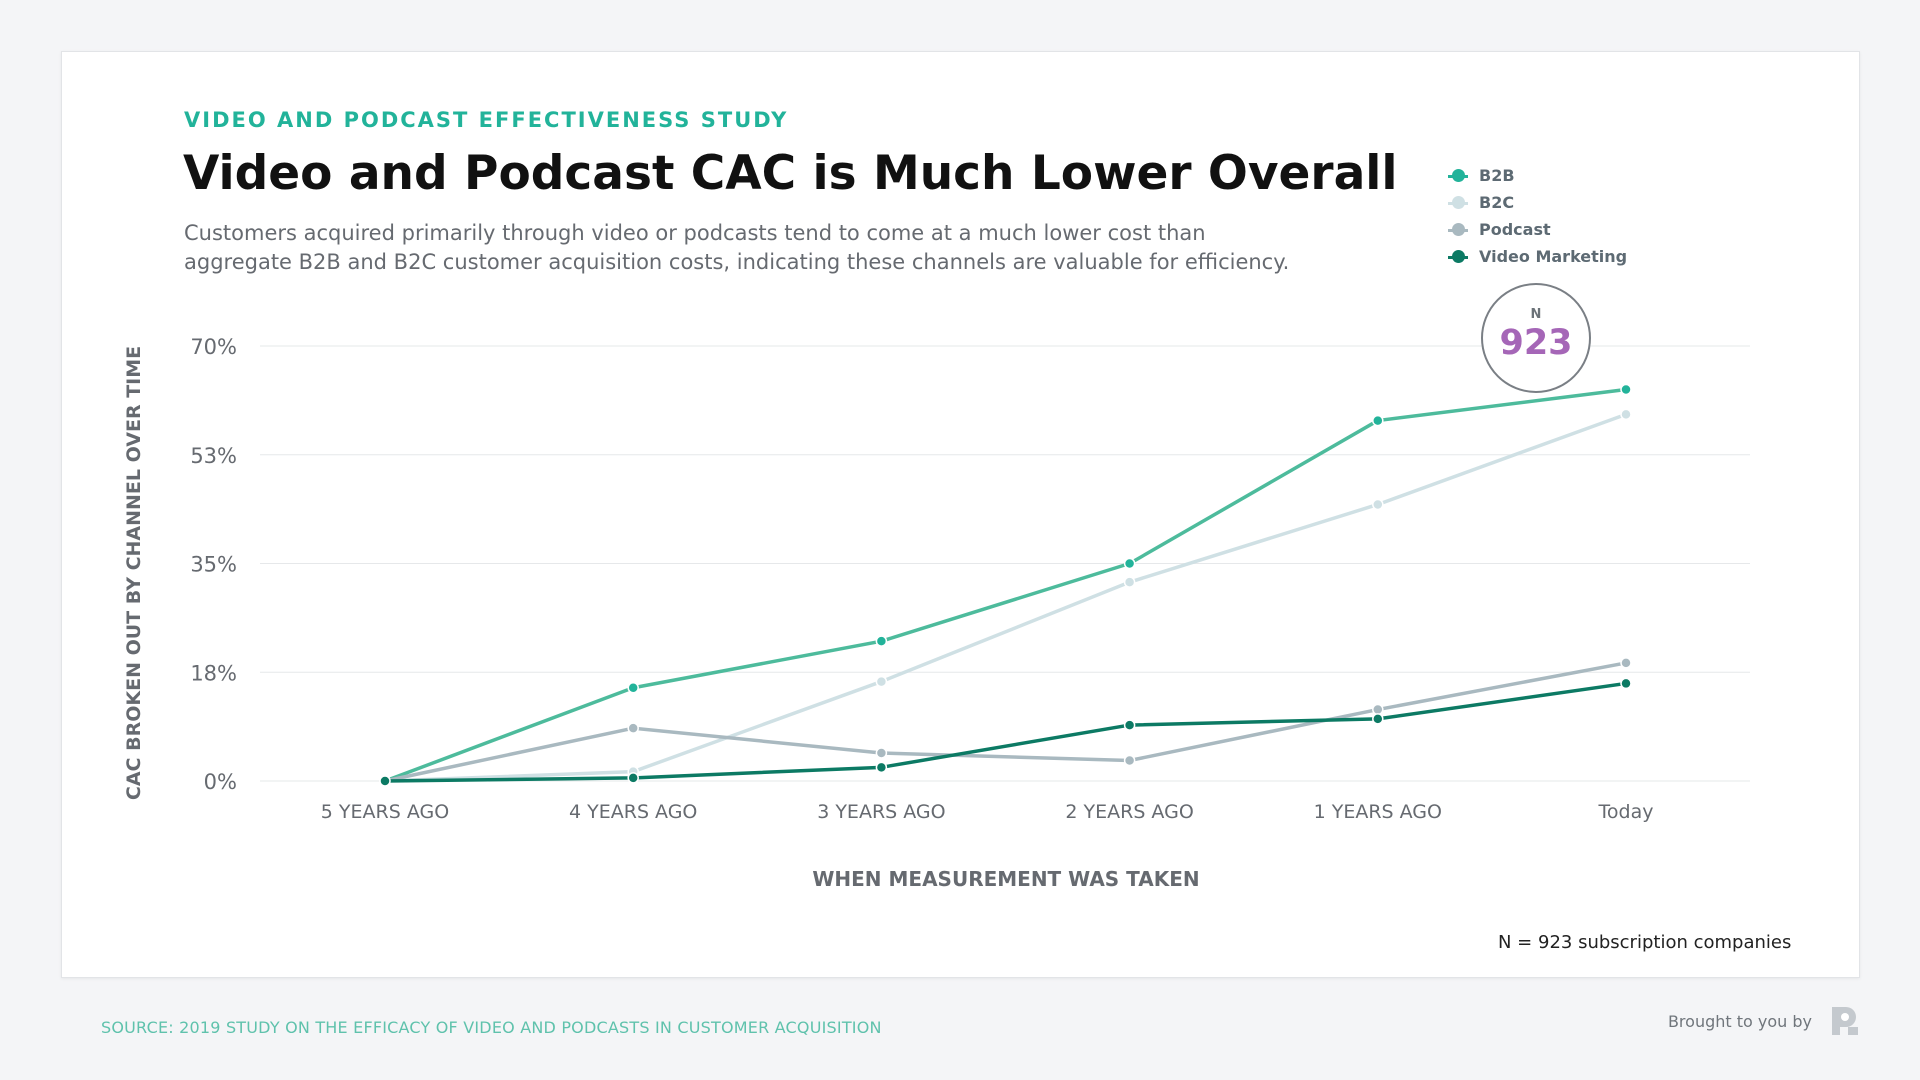 This screenshot has height=1080, width=1920. Describe the element at coordinates (220, 782) in the screenshot. I see `y-tick-label: 0%` at that location.